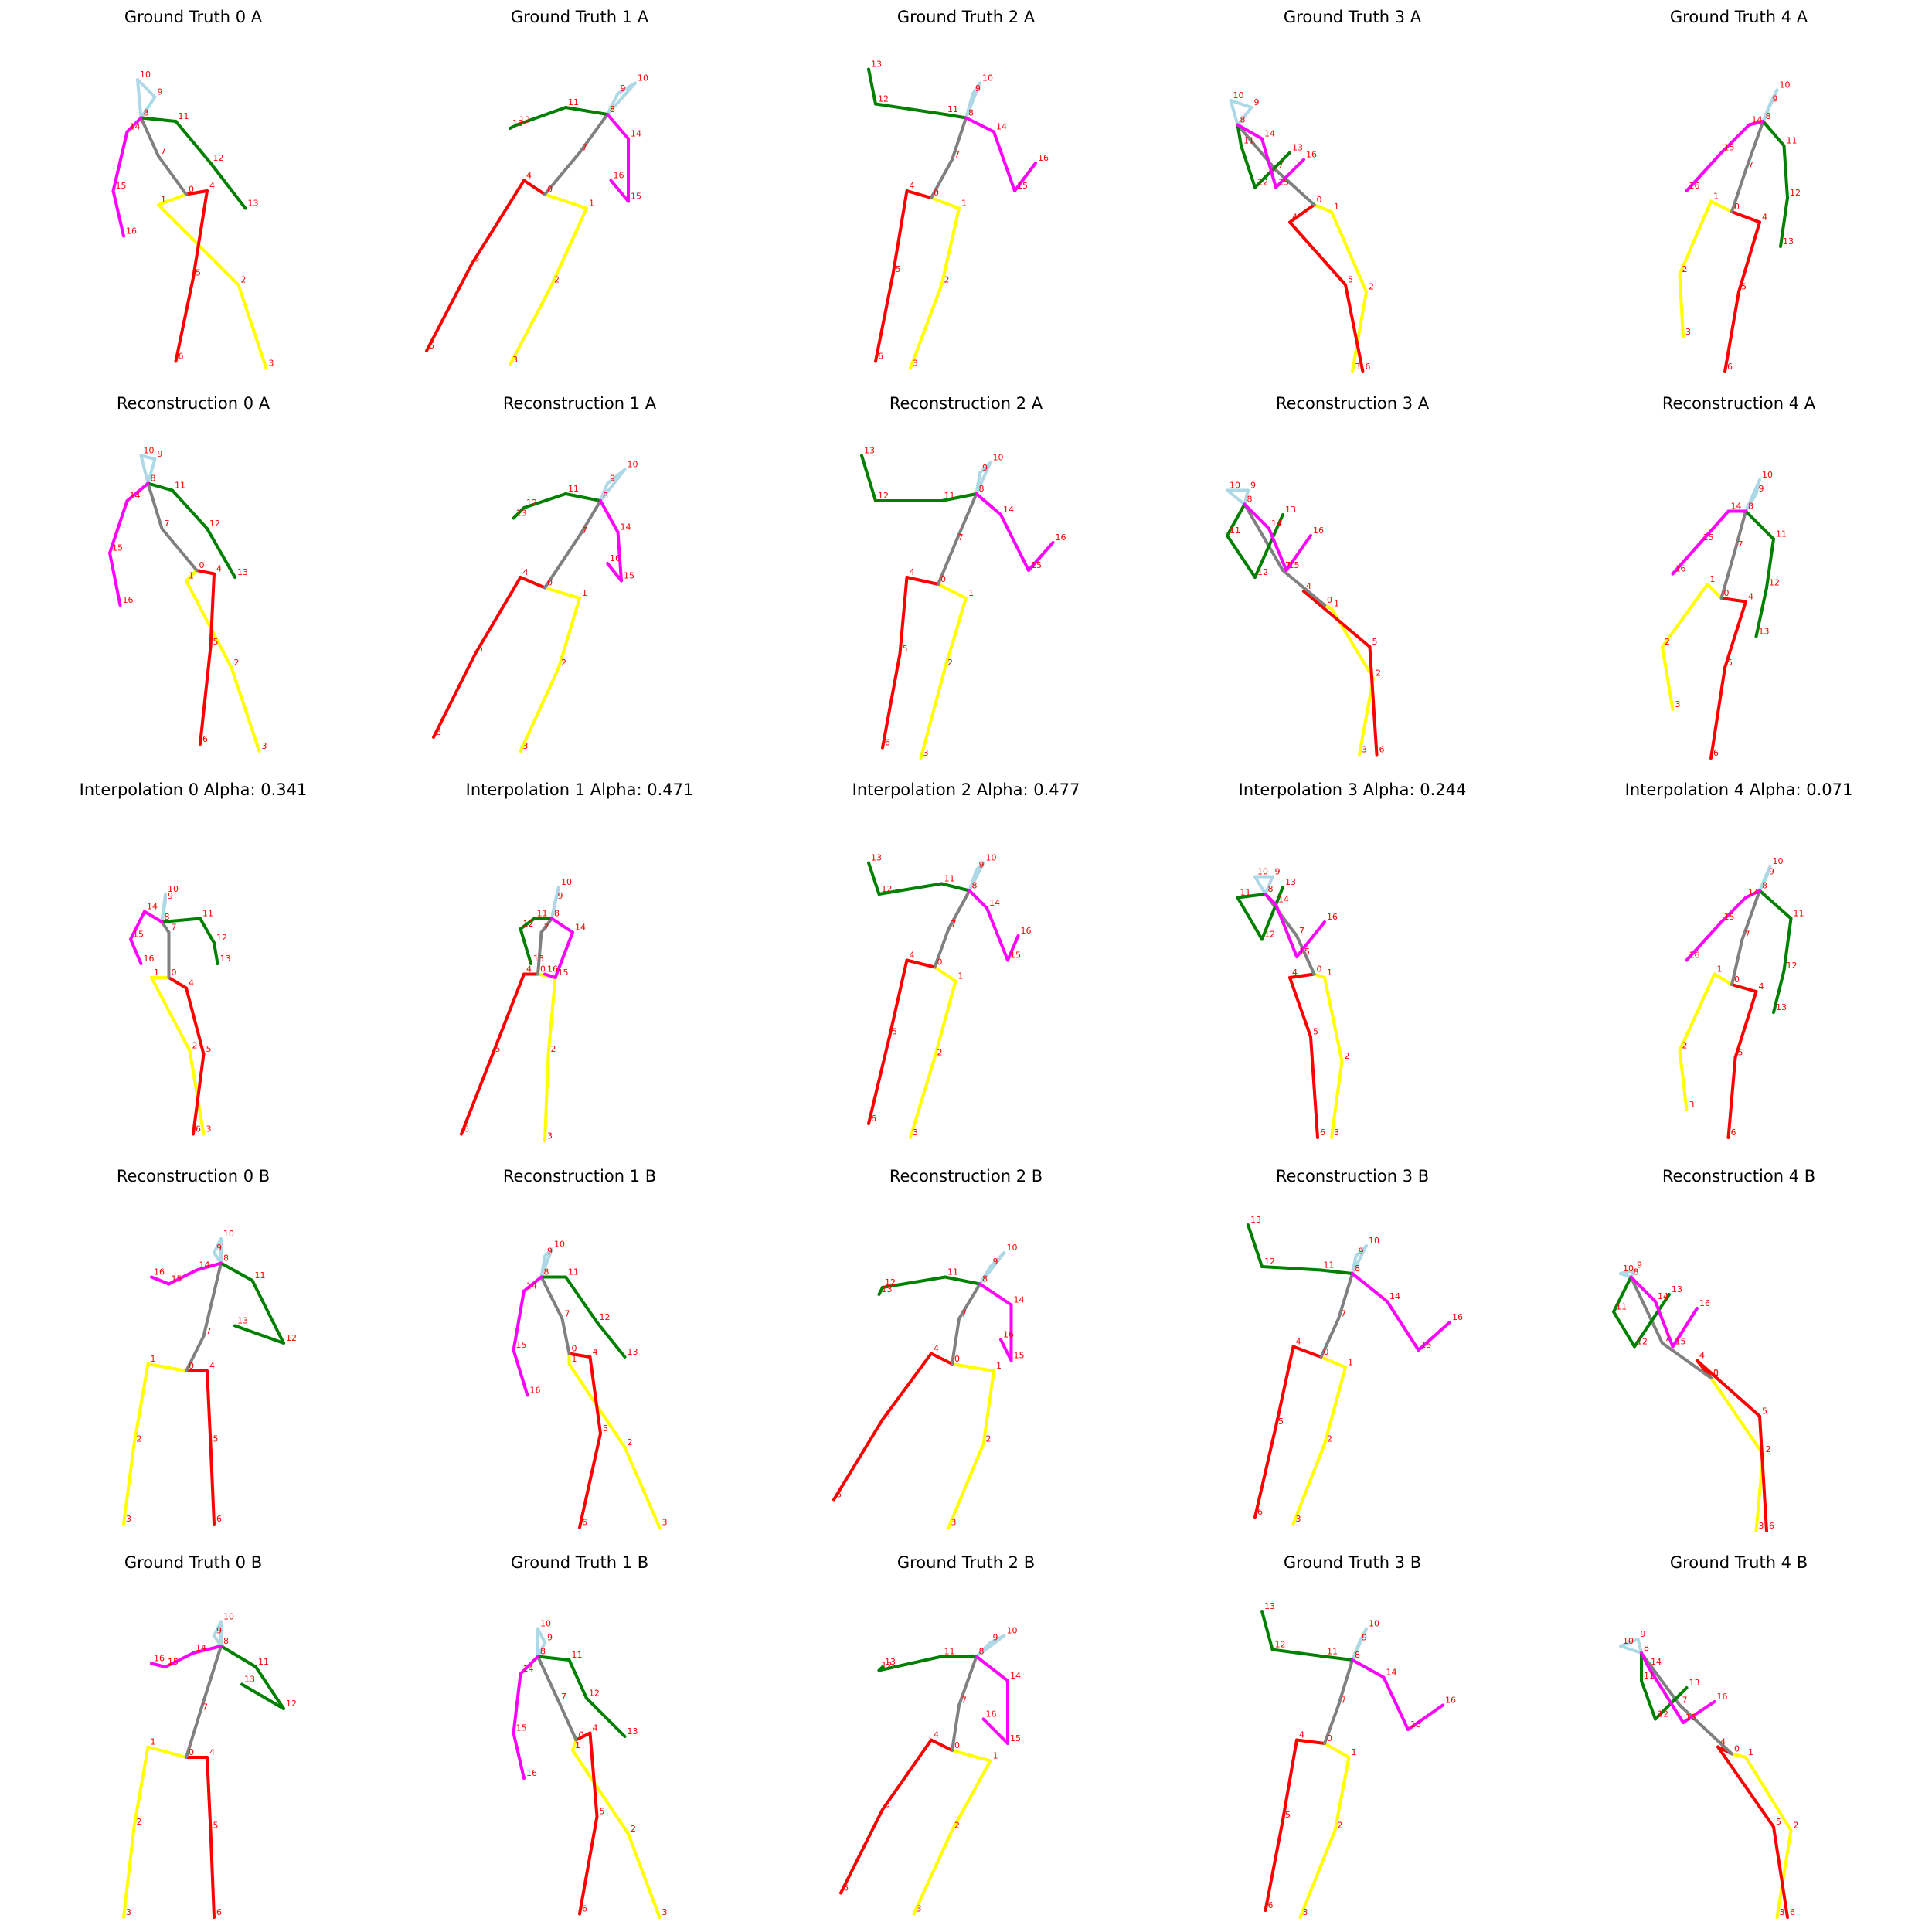 This screenshot has width=1932, height=1932. Describe the element at coordinates (579, 1739) in the screenshot. I see `pose-panel: Ground Truth 1 B 0 1 2 3 4 5 6 7 8 9 10 11 12 13 14 15 16` at that location.